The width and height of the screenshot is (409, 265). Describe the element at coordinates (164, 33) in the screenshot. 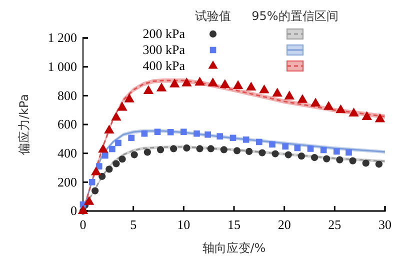

I see `legend-label: 200 kPa` at that location.